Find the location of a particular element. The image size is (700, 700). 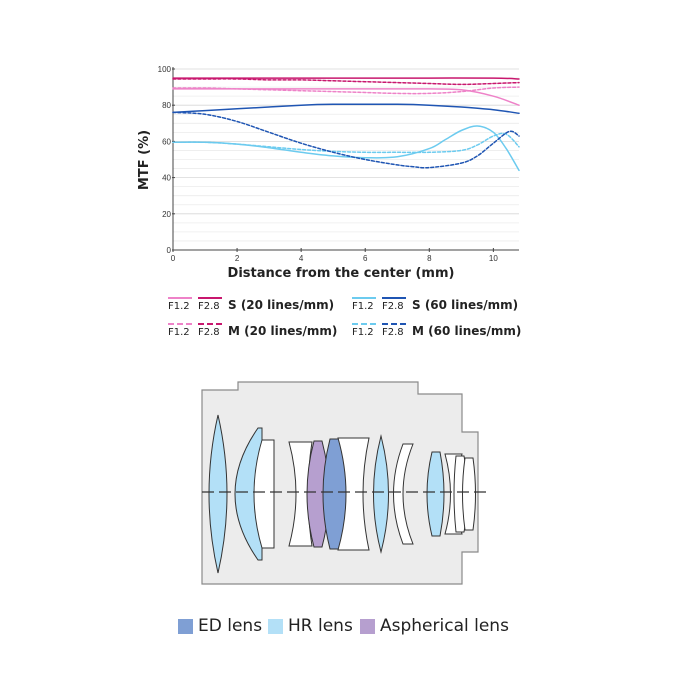

series-line-m-20-lines-mm-f12 is located at coordinates (346, 90).